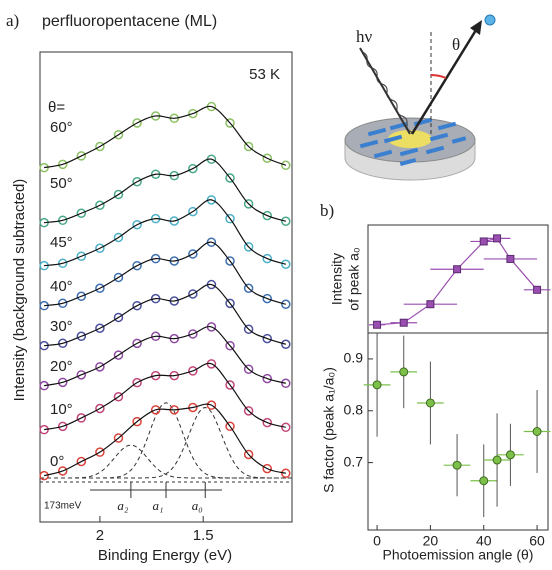 The width and height of the screenshot is (552, 570). Describe the element at coordinates (364, 36) in the screenshot. I see `photon-label: hν` at that location.